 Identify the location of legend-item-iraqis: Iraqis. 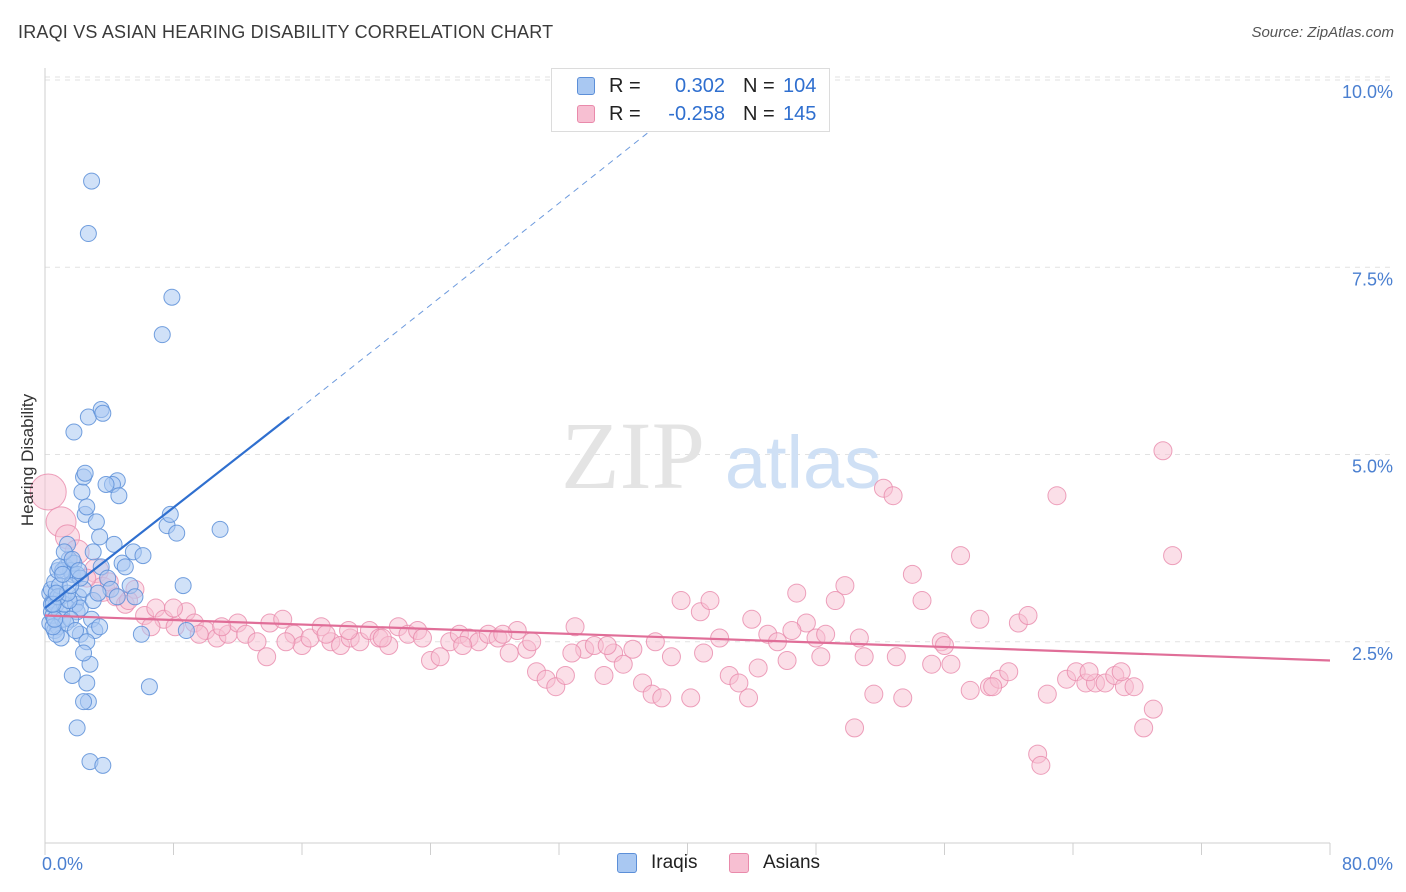
(657, 863).